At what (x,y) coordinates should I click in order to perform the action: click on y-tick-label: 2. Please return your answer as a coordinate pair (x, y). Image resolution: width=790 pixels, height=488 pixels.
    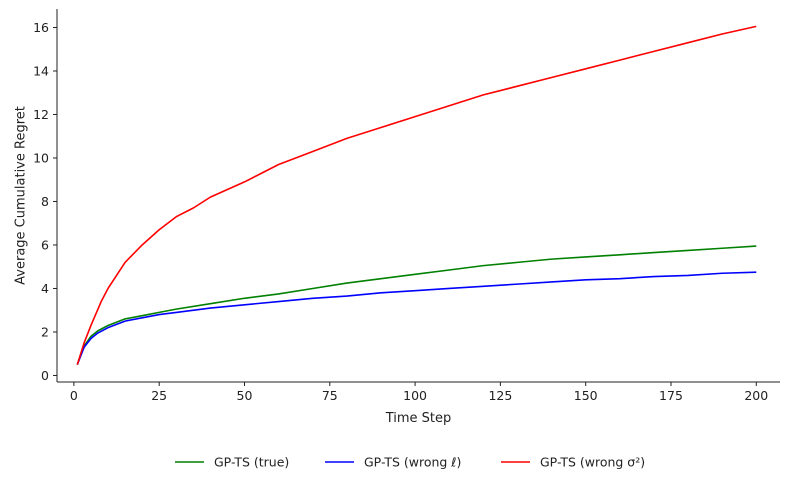
    Looking at the image, I should click on (45, 331).